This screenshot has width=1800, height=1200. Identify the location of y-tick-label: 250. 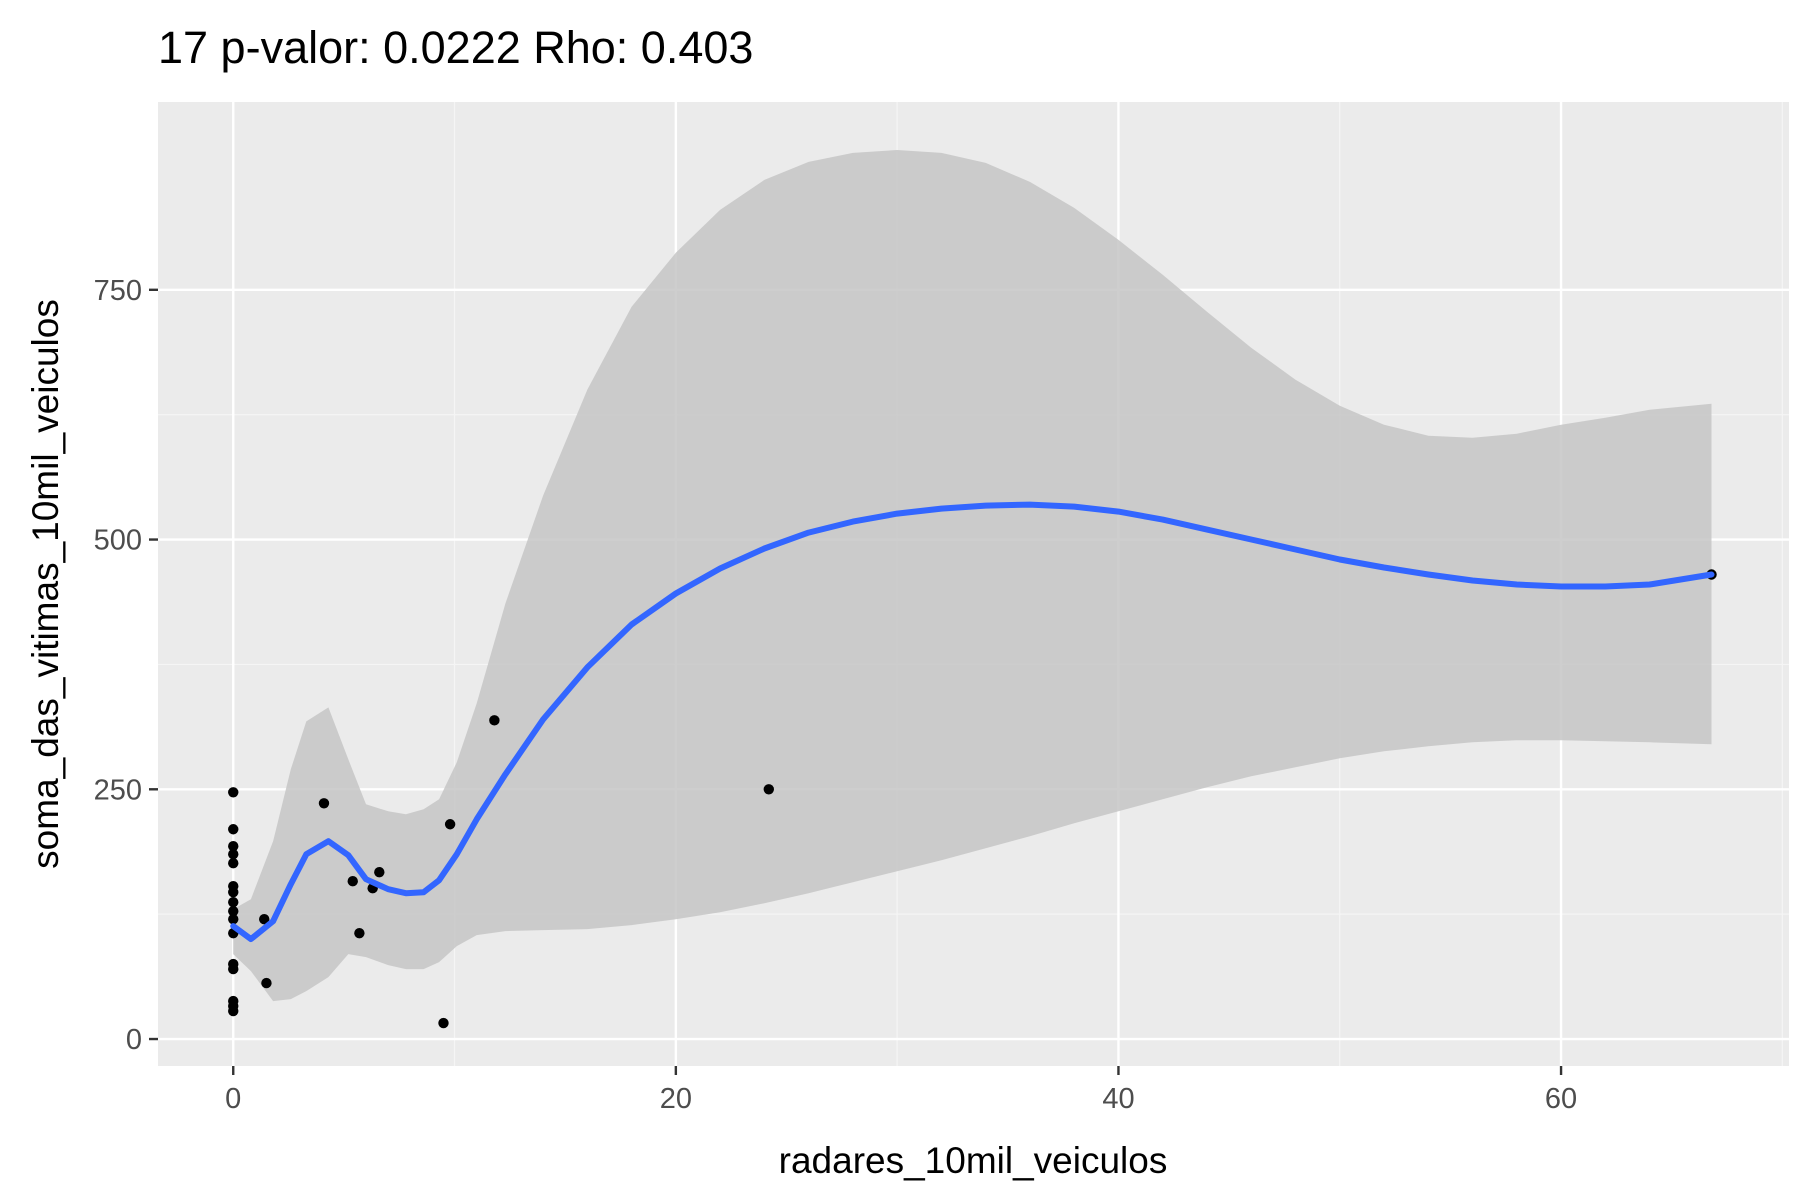
(118, 790).